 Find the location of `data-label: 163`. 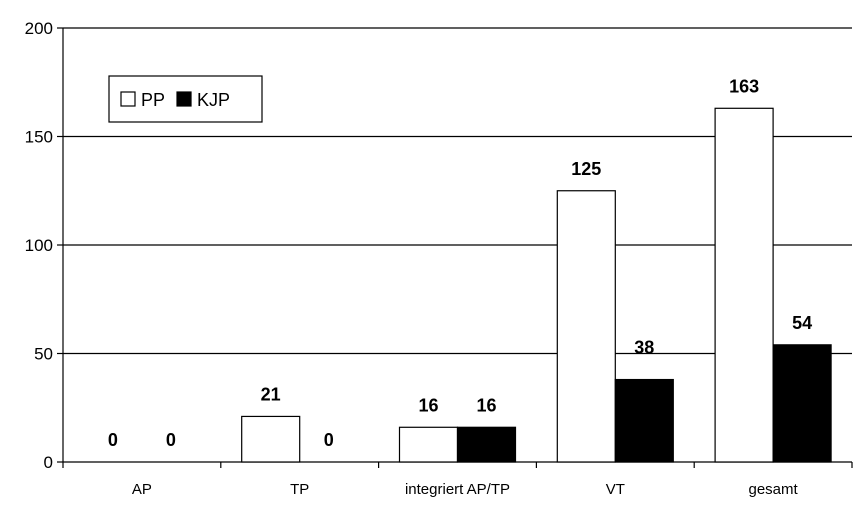

data-label: 163 is located at coordinates (744, 86).